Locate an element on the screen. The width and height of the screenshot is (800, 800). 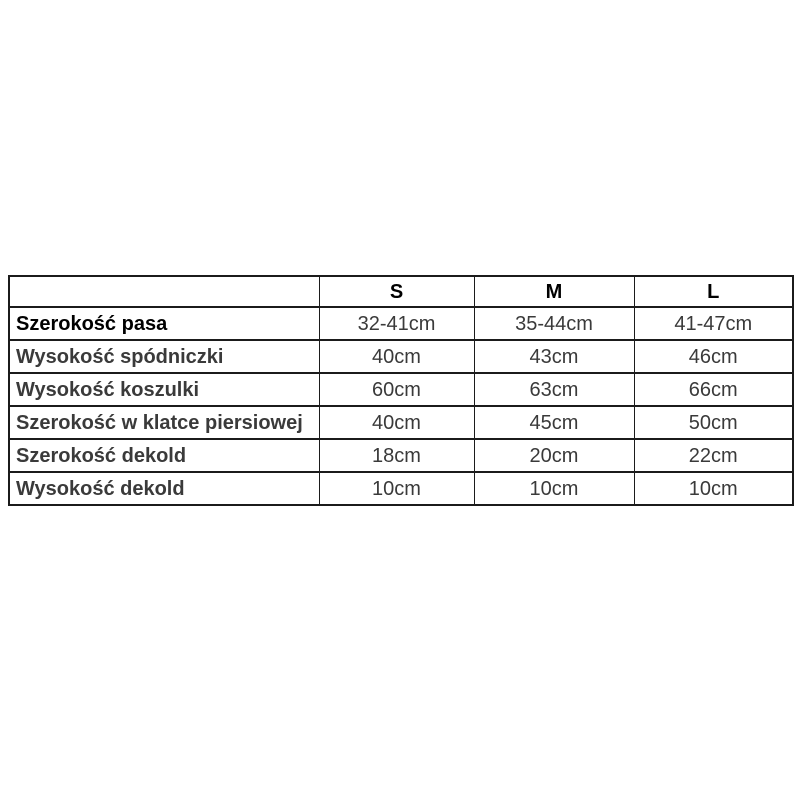
table-row-neckline-width: Szerokość dekold 18cm 20cm 22cm is located at coordinates (401, 455).